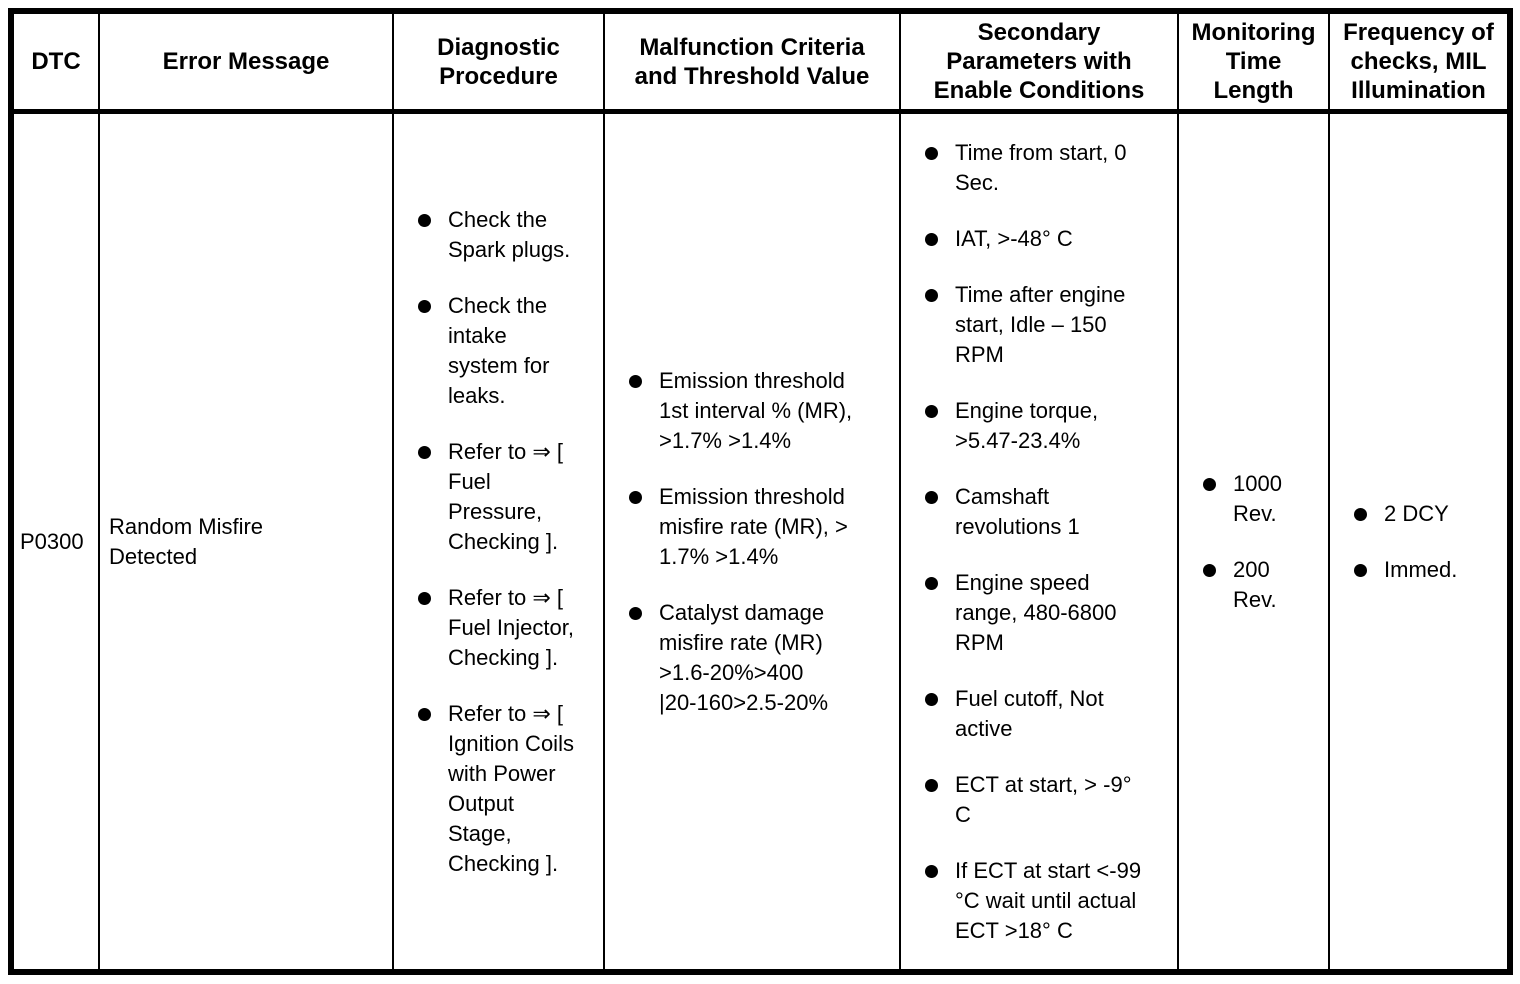 The image size is (1520, 984). What do you see at coordinates (1049, 426) in the screenshot?
I see `list-item: Engine torque, >5.47-23.4%` at bounding box center [1049, 426].